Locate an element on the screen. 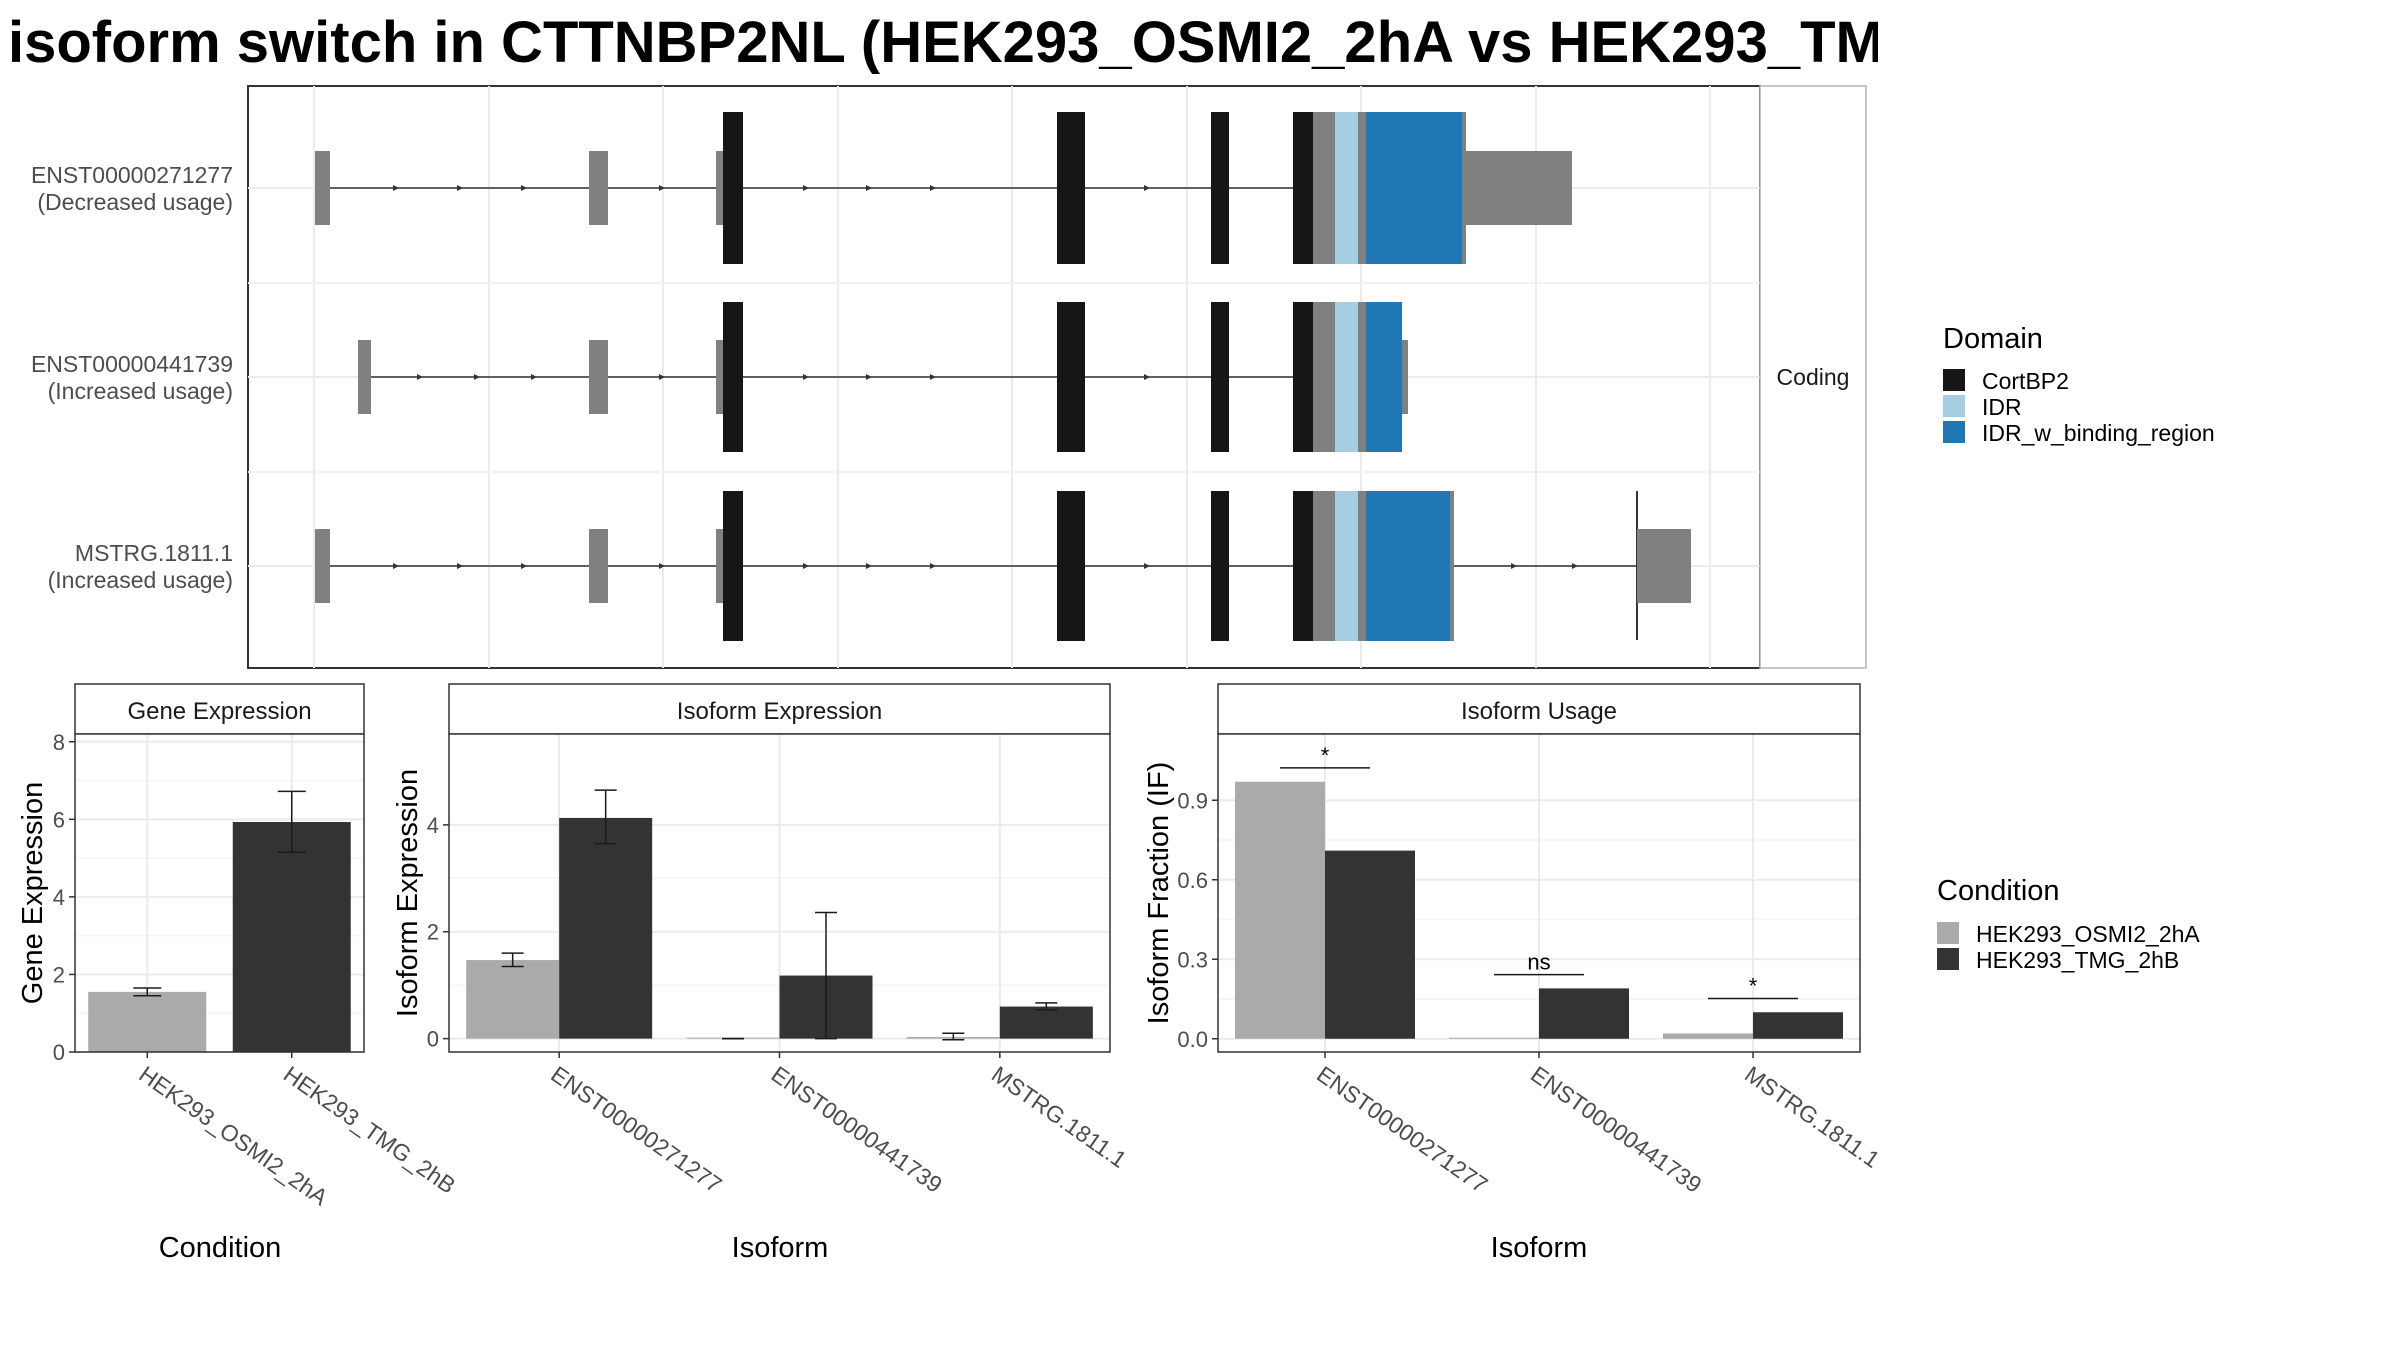 This screenshot has height=1350, width=2400. y-axis-title: Isoform Fraction (IF) is located at coordinates (1159, 893).